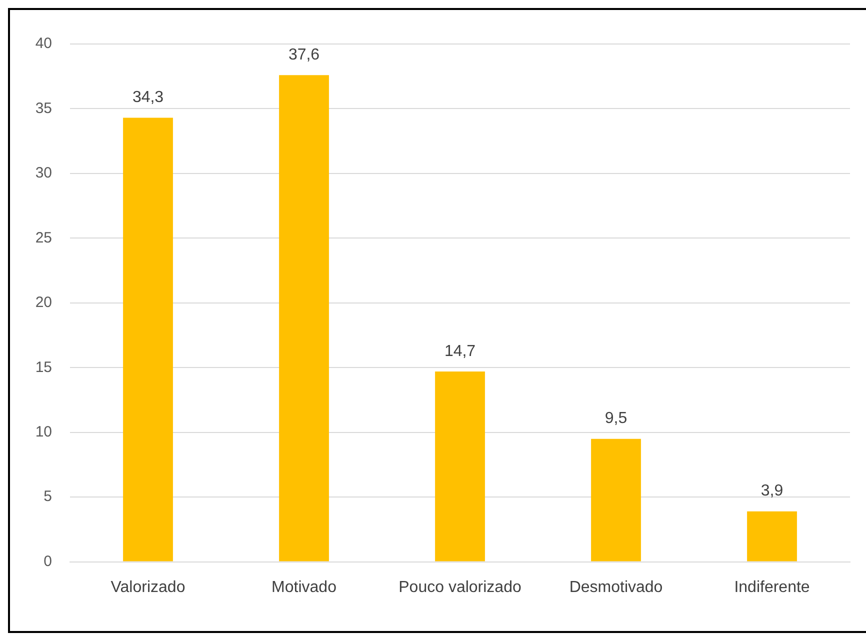  I want to click on y-tick-label: 5, so click(48, 497).